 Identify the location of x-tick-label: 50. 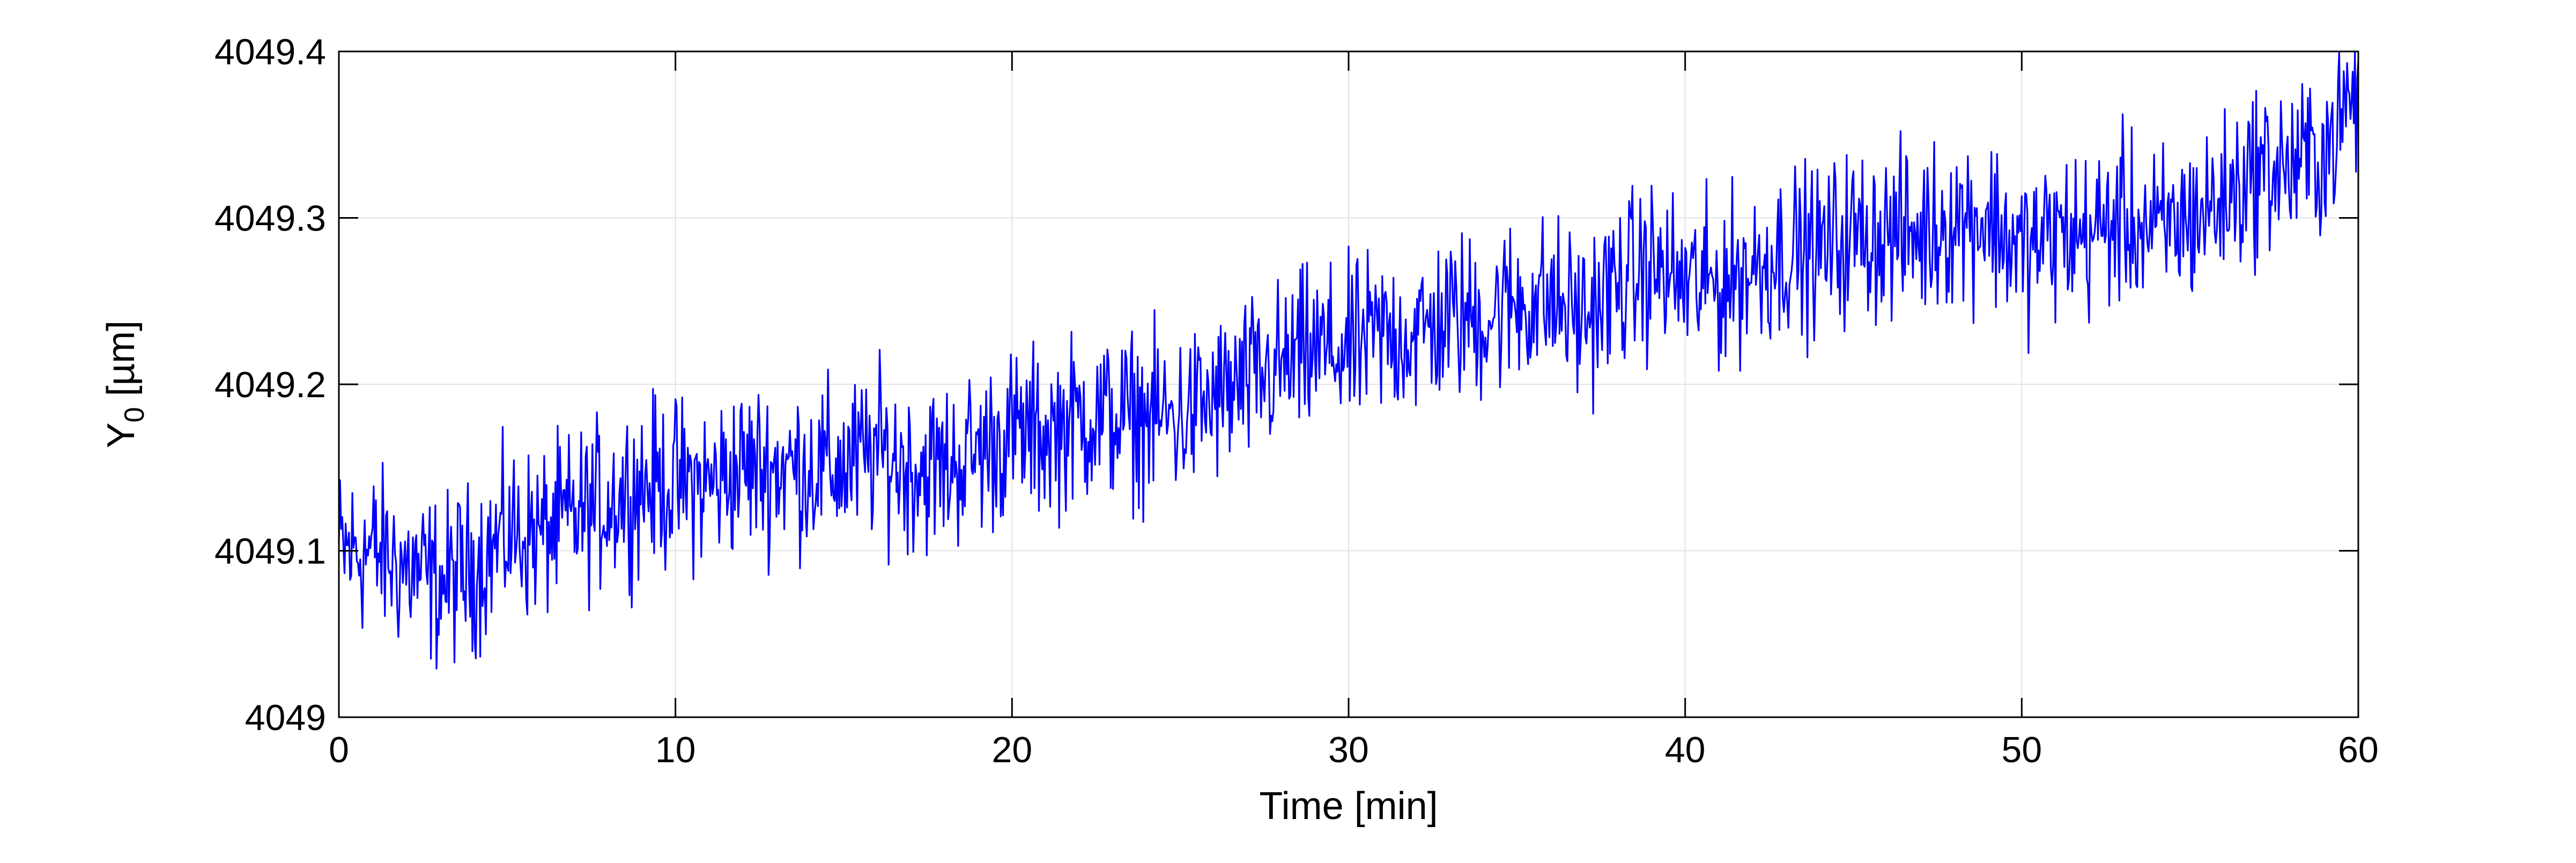
(2022, 750).